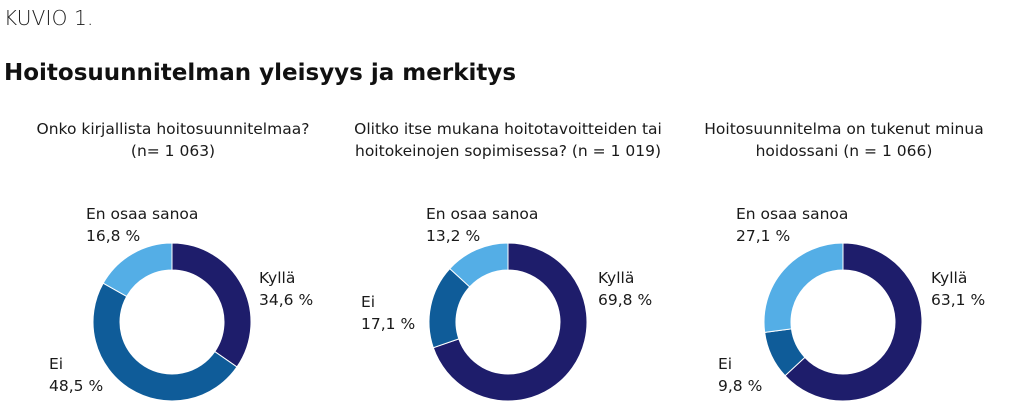 This screenshot has height=415, width=1024. Describe the element at coordinates (763, 236) in the screenshot. I see `slice-value-label: 27,1 %` at that location.